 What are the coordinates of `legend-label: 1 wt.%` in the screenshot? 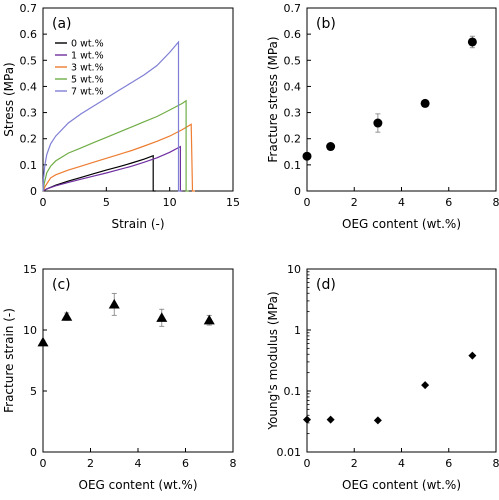 It's located at (87, 56).